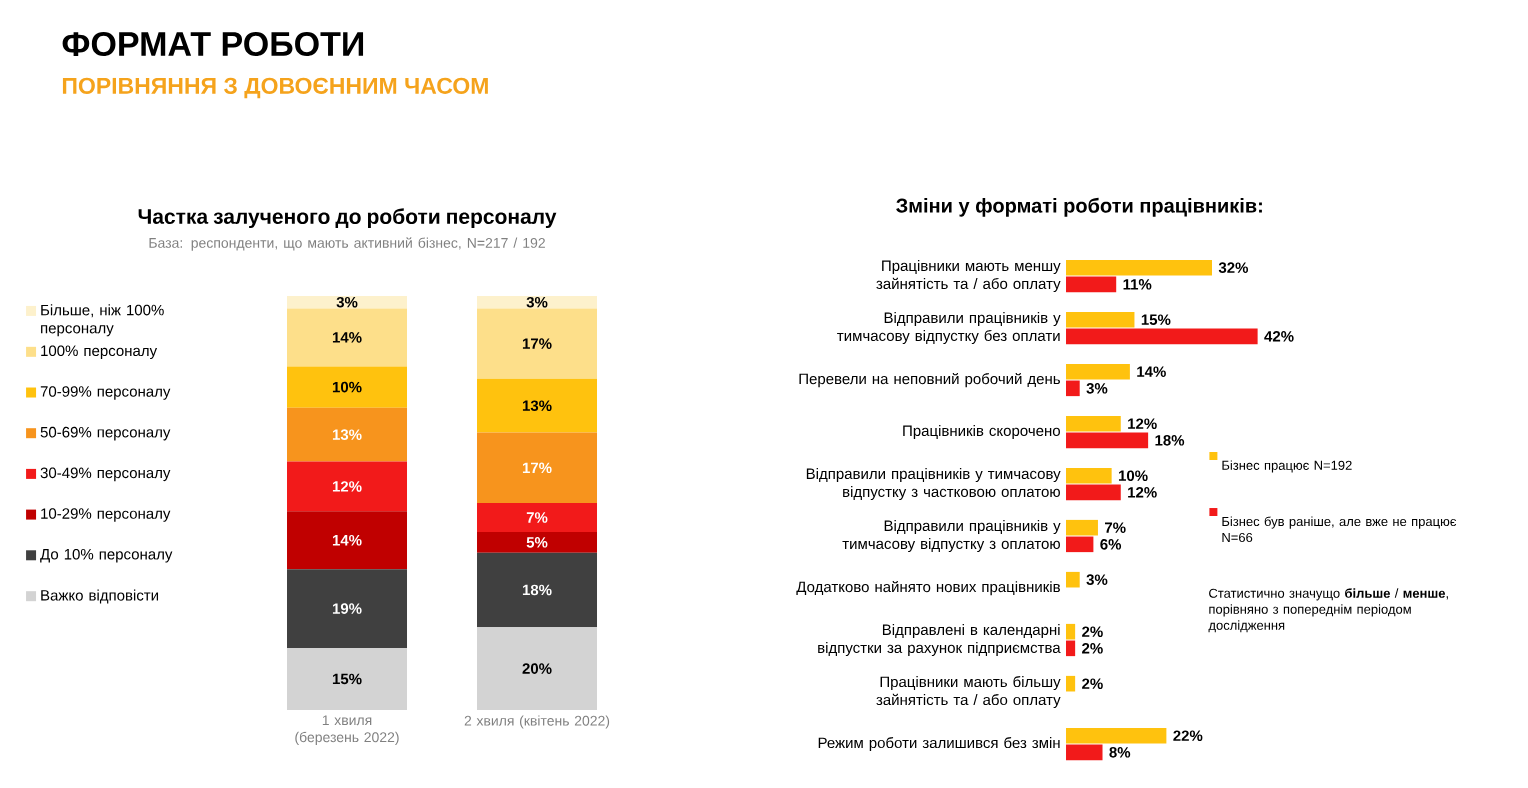 The width and height of the screenshot is (1528, 788). What do you see at coordinates (1079, 207) in the screenshot?
I see `chart-title: Зміни у форматі роботи працівників:` at bounding box center [1079, 207].